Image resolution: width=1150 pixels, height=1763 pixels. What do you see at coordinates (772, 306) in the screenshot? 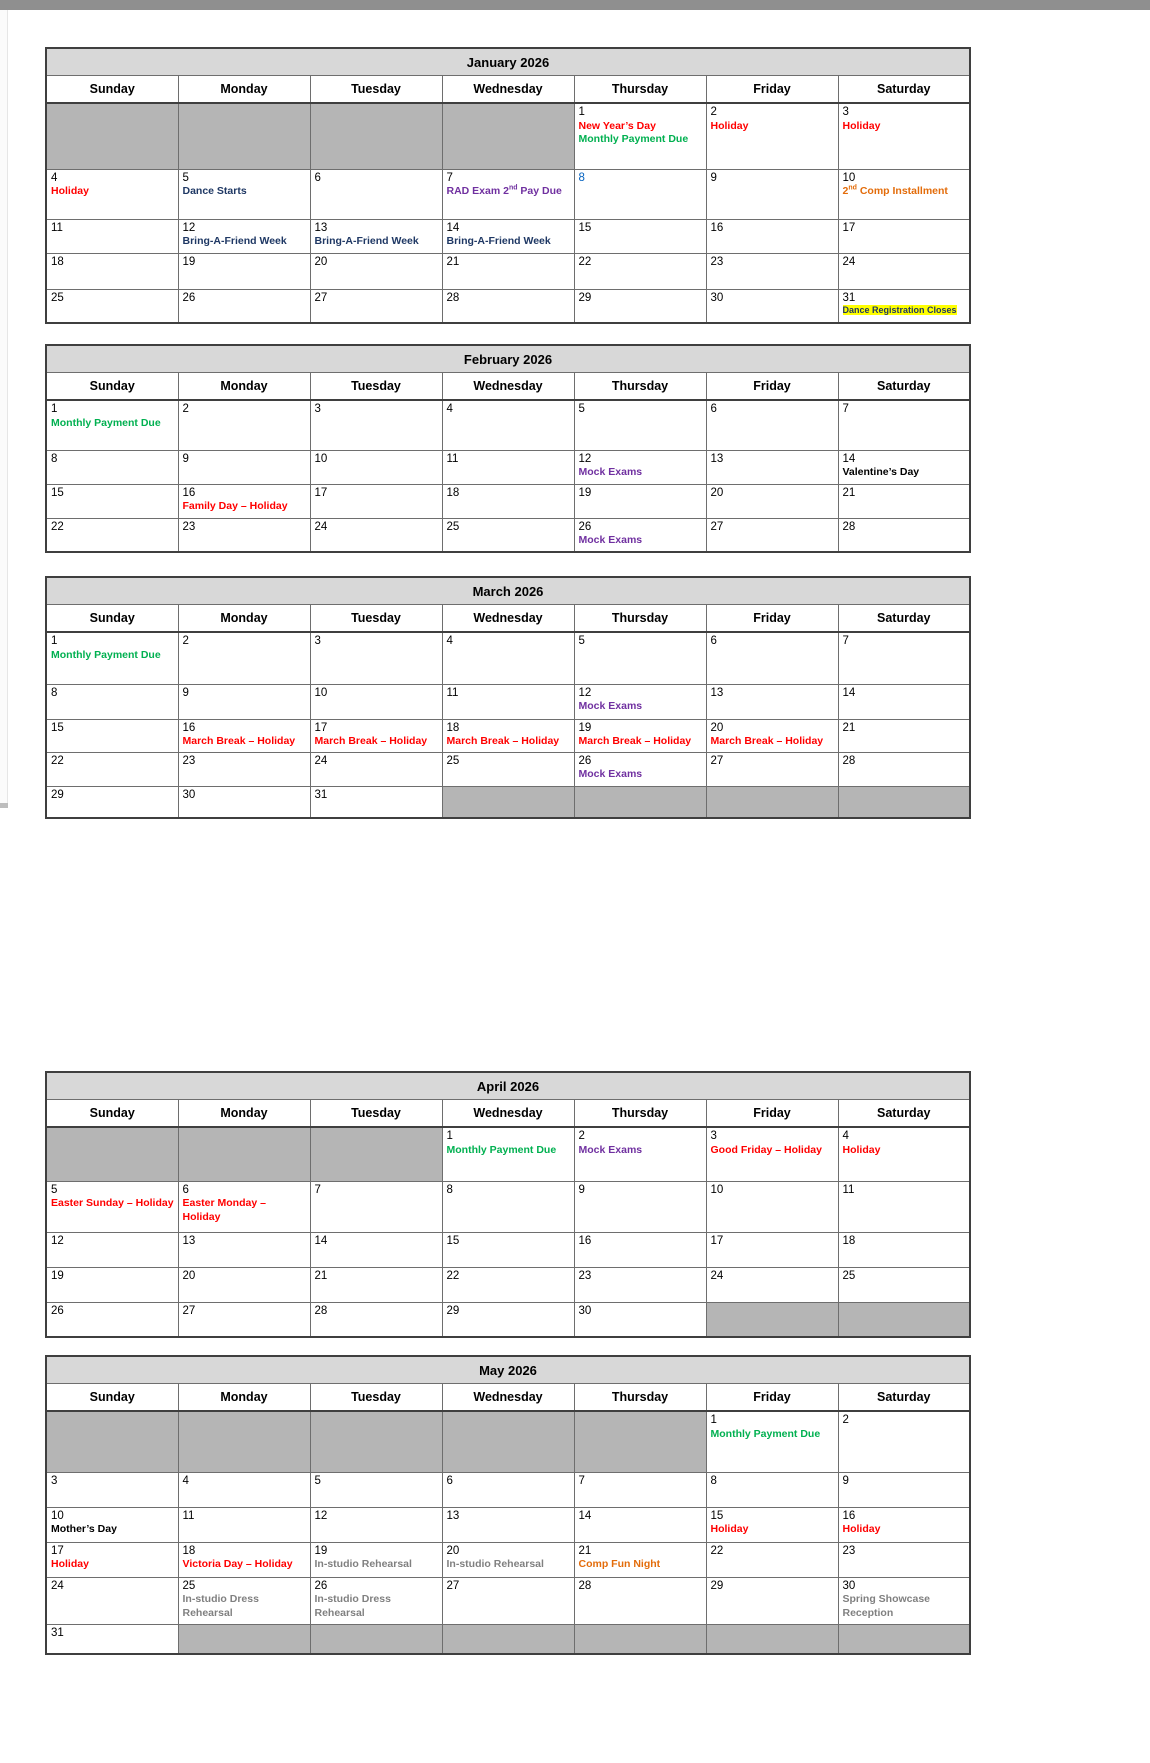
I see `day-cell-january-30: 30` at bounding box center [772, 306].